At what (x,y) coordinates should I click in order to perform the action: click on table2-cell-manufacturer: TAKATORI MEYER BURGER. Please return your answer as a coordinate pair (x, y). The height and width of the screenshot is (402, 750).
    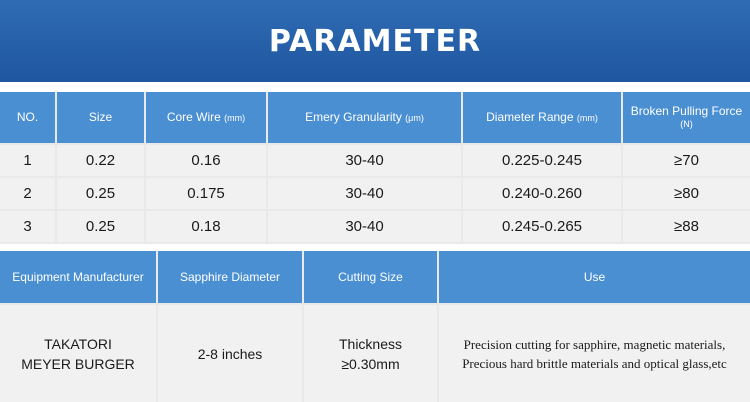
    Looking at the image, I should click on (78, 353).